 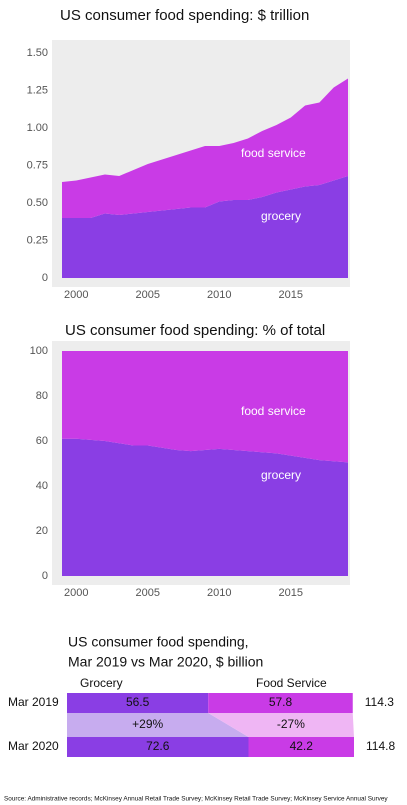 I want to click on value-label: 56.5, so click(x=138, y=702).